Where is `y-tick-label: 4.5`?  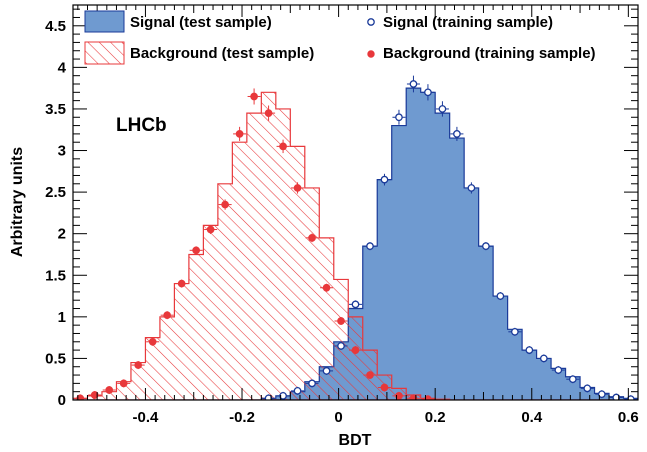 y-tick-label: 4.5 is located at coordinates (55, 26).